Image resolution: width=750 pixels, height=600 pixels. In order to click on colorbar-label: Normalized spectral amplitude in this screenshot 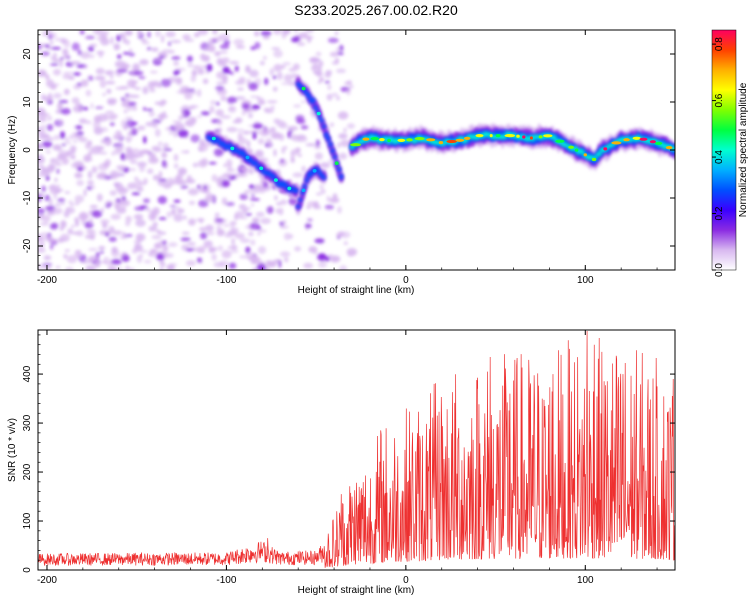, I will do `click(743, 149)`.